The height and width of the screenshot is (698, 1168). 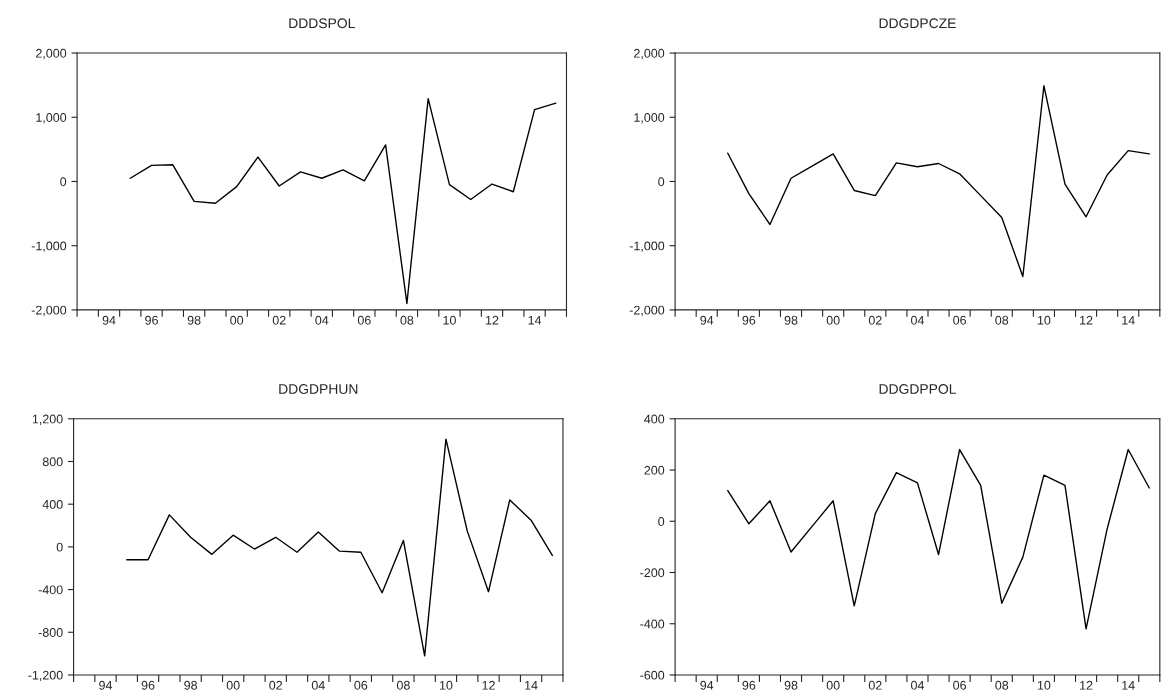 What do you see at coordinates (654, 470) in the screenshot?
I see `y-tick-label: 200` at bounding box center [654, 470].